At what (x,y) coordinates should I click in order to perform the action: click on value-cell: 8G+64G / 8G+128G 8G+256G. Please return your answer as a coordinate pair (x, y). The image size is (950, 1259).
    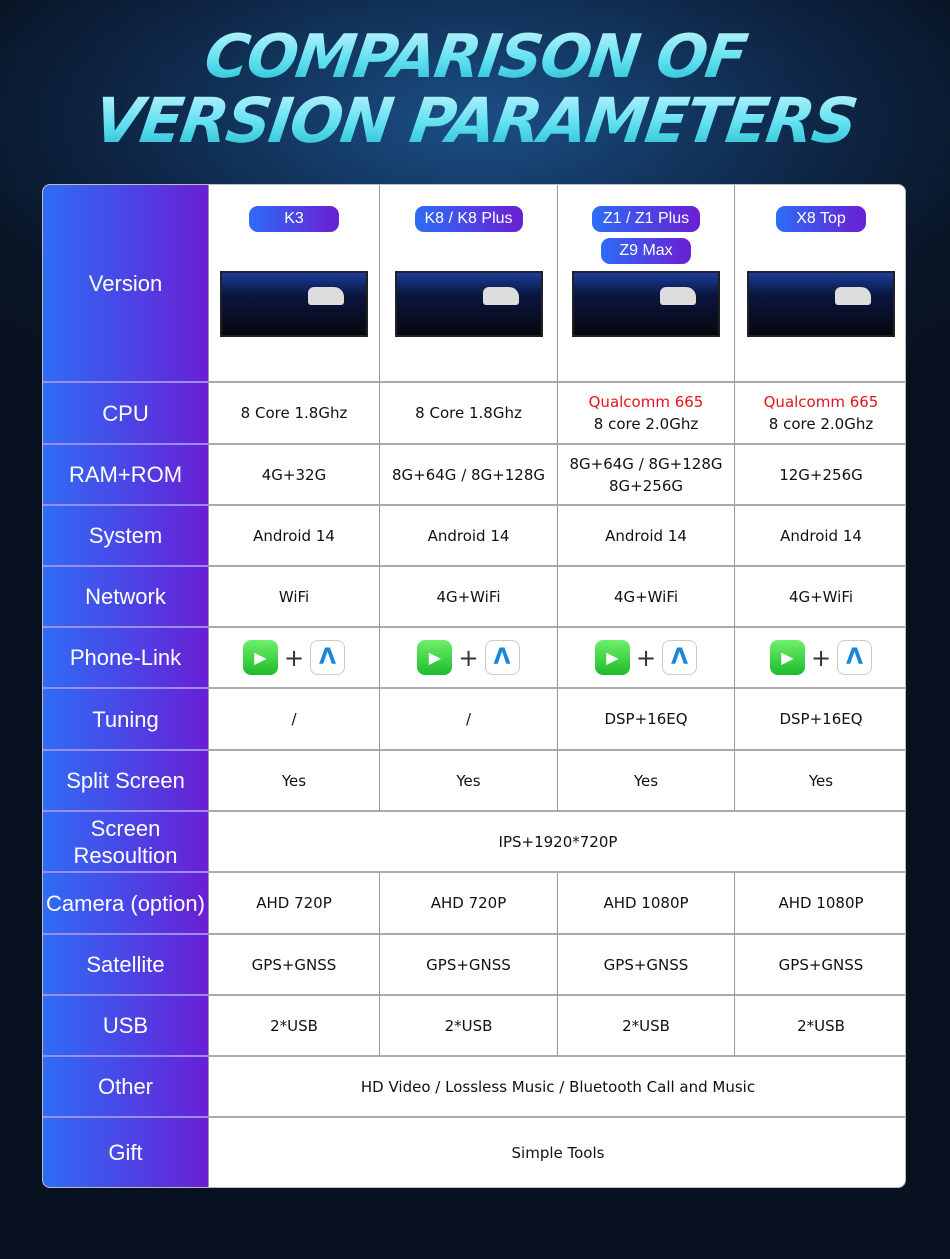
    Looking at the image, I should click on (645, 475).